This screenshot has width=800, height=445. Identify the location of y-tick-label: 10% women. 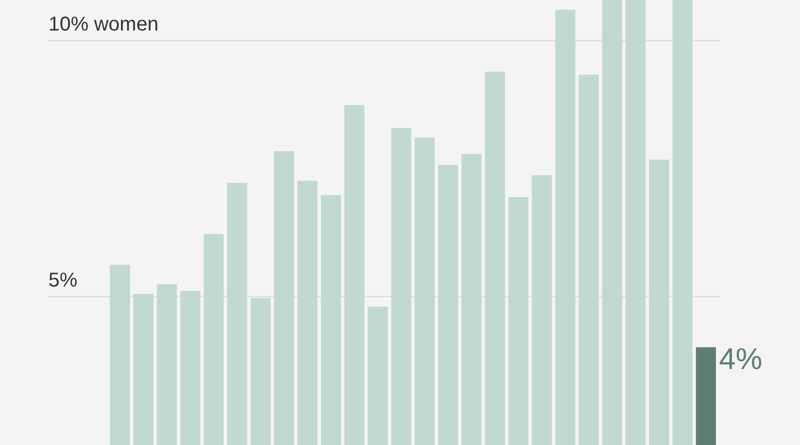
(103, 24).